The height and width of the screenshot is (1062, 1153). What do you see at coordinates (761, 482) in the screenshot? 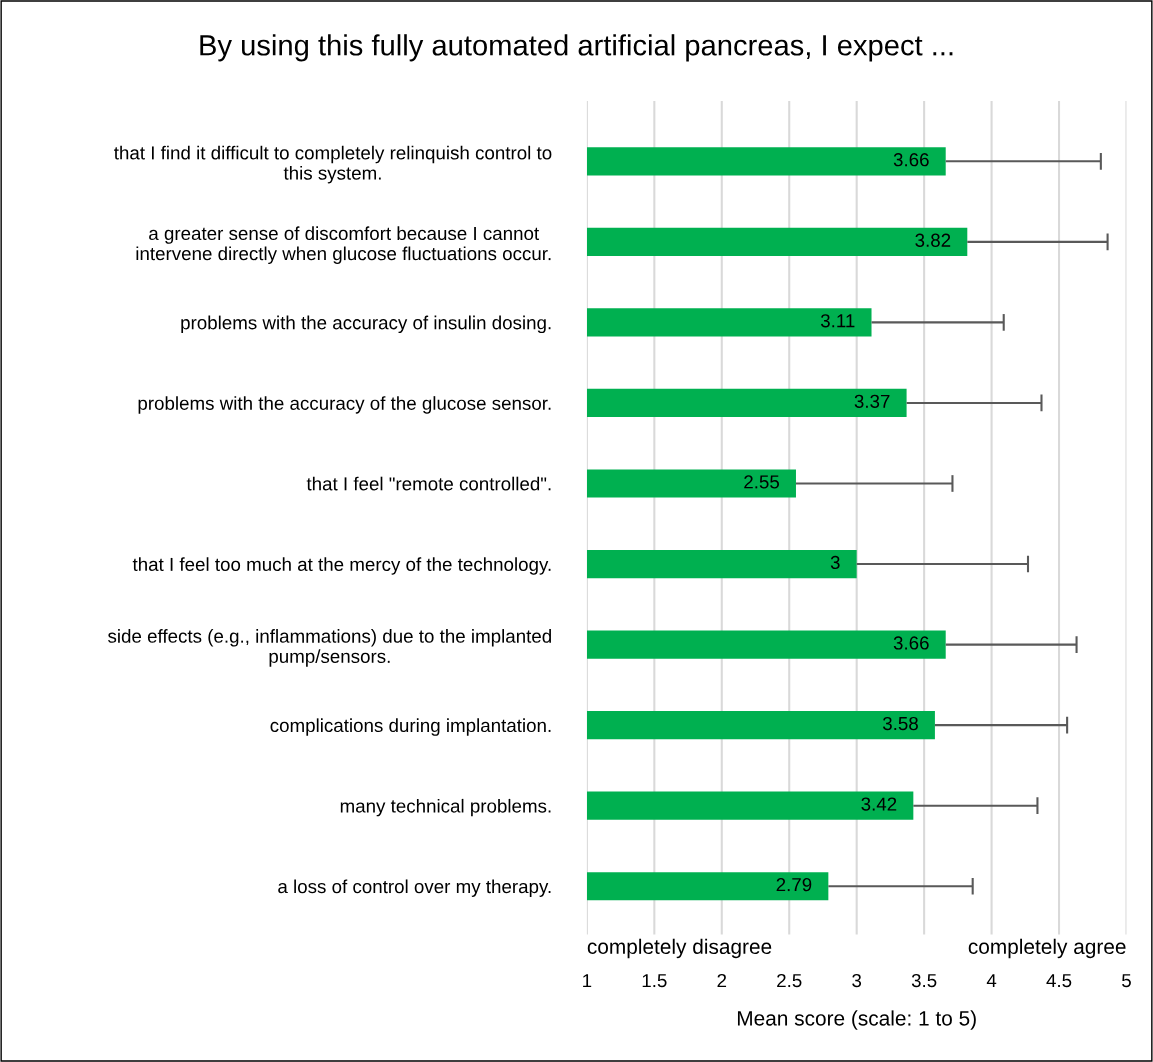
I see `data-label: 2.55` at bounding box center [761, 482].